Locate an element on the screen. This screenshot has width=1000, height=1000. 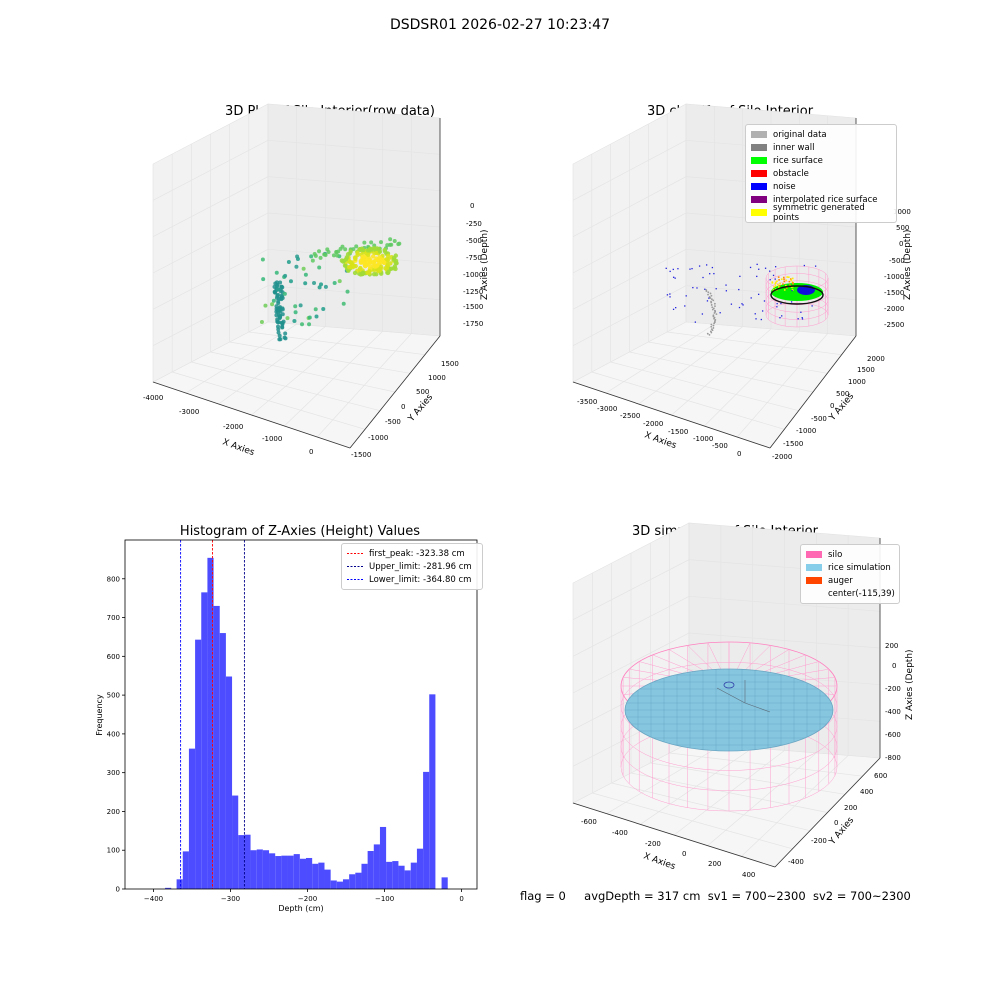
raw-xtick: -3000 is located at coordinates (189, 412).